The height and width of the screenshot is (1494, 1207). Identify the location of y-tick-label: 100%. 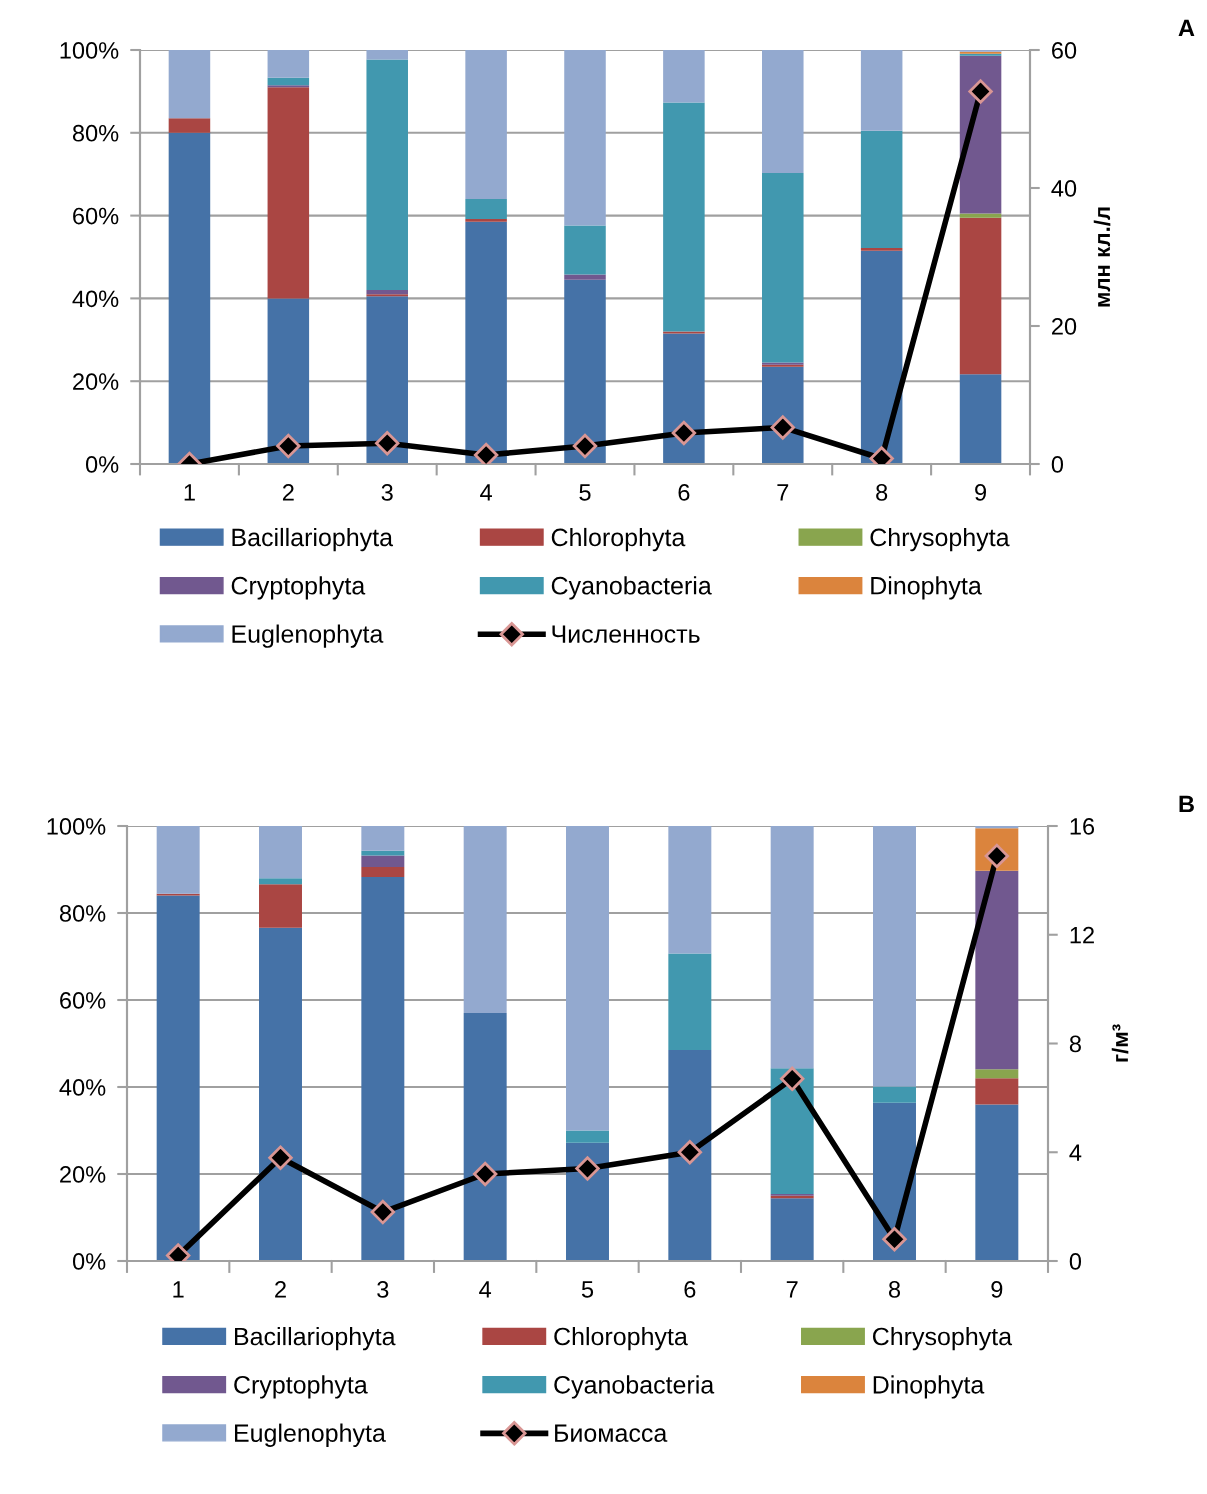
(89, 50).